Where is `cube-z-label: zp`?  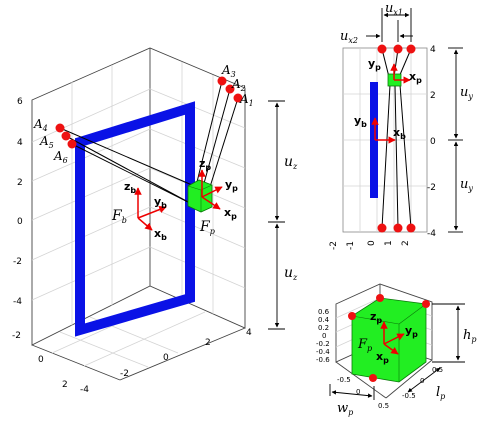 cube-z-label: zp is located at coordinates (376, 317).